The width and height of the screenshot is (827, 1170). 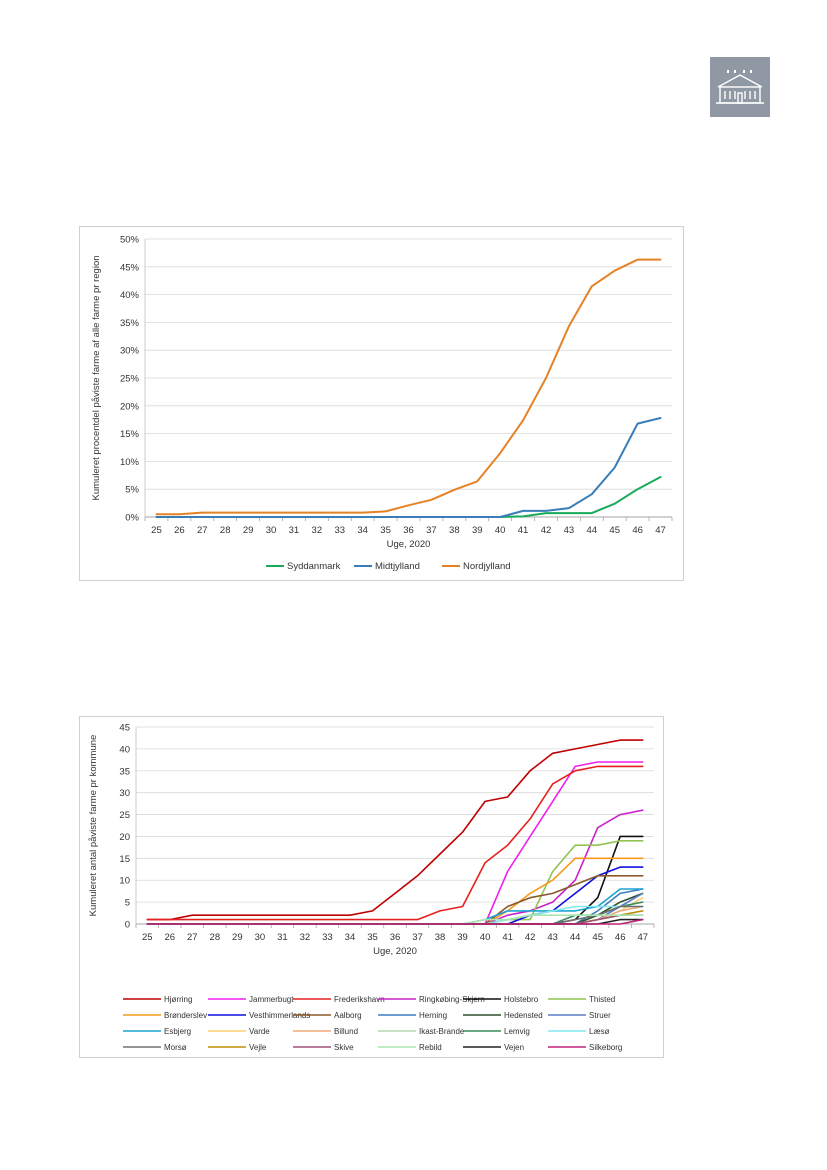 What do you see at coordinates (409, 544) in the screenshot?
I see `x-axis-title: Uge, 2020` at bounding box center [409, 544].